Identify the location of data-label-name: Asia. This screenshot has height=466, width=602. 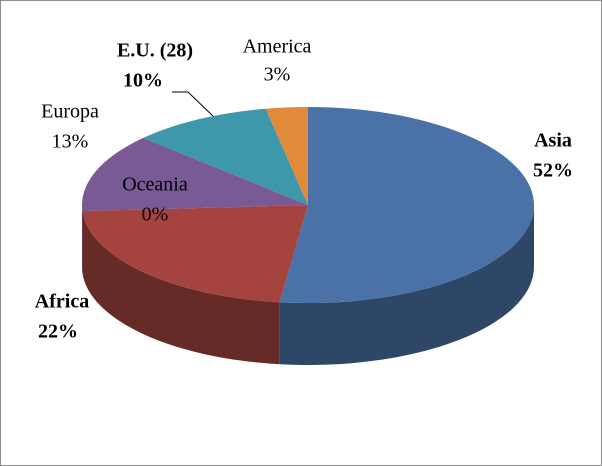
(553, 141).